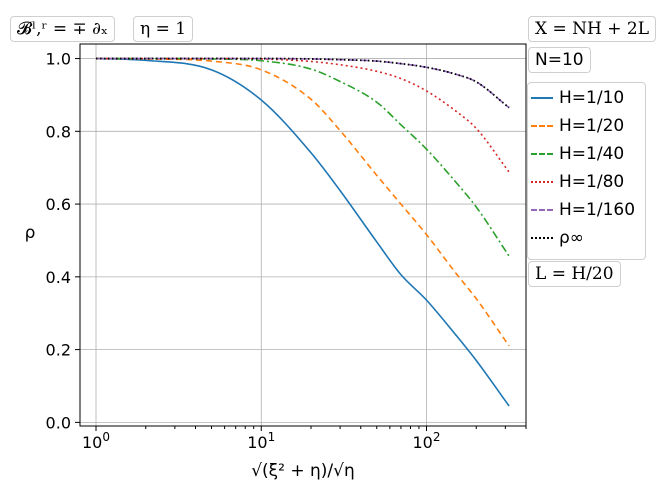 This screenshot has width=670, height=498. Describe the element at coordinates (592, 154) in the screenshot. I see `legend-label: H=1/40` at that location.